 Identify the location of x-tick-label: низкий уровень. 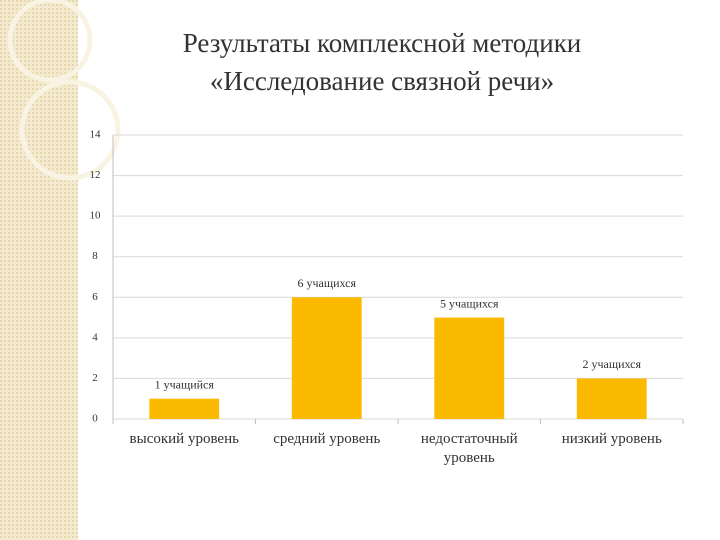
(611, 439).